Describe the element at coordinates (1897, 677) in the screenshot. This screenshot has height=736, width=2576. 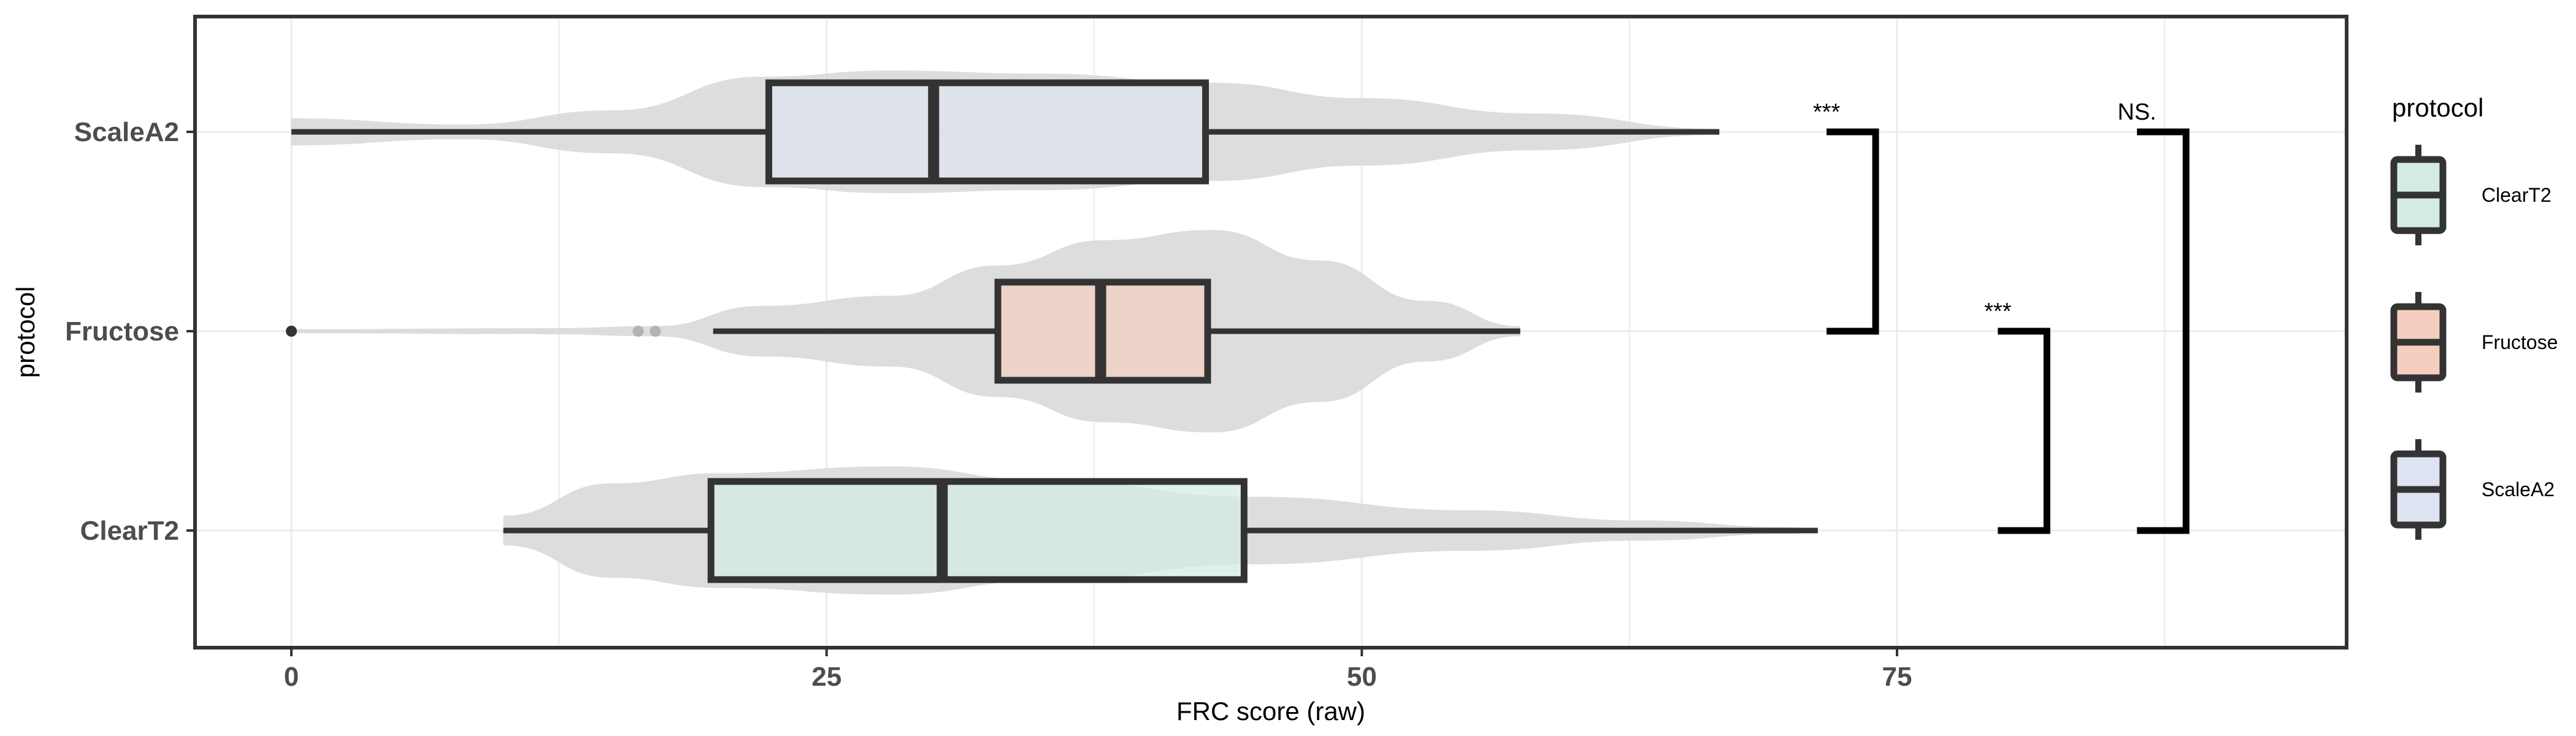
I see `x-tick-label: 75` at that location.